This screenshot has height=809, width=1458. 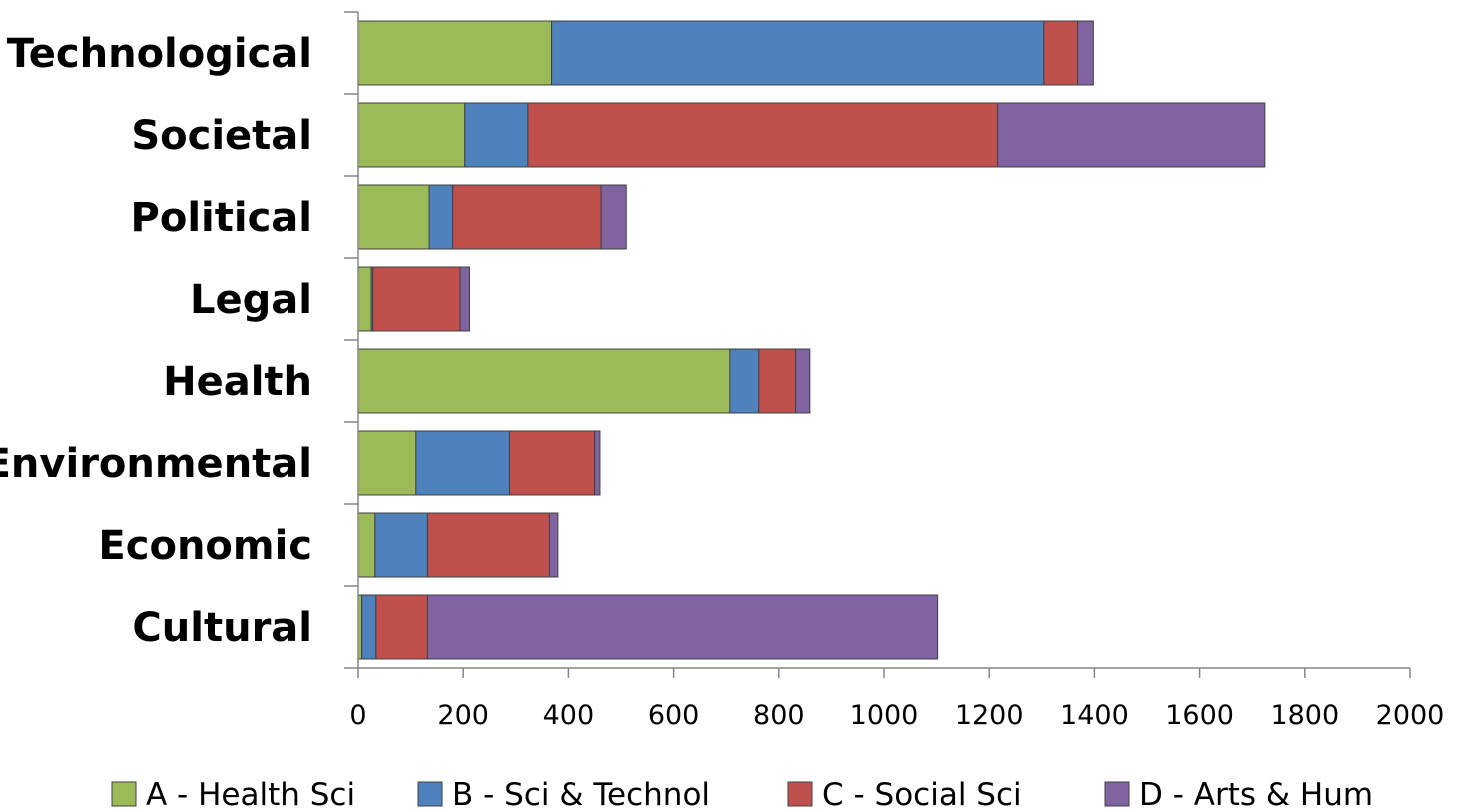 I want to click on x-tick-label: 0, so click(x=357, y=715).